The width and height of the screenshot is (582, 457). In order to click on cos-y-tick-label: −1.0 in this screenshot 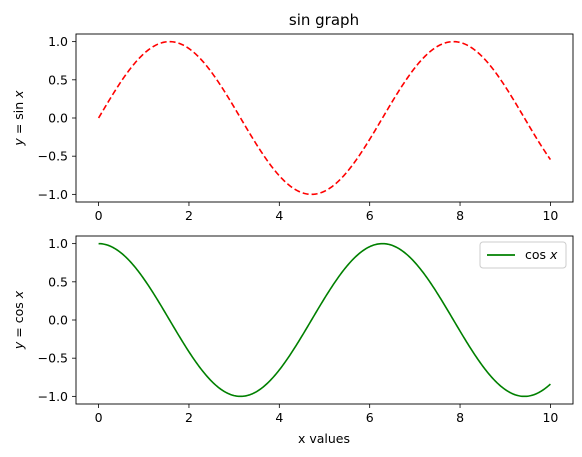, I will do `click(53, 396)`.